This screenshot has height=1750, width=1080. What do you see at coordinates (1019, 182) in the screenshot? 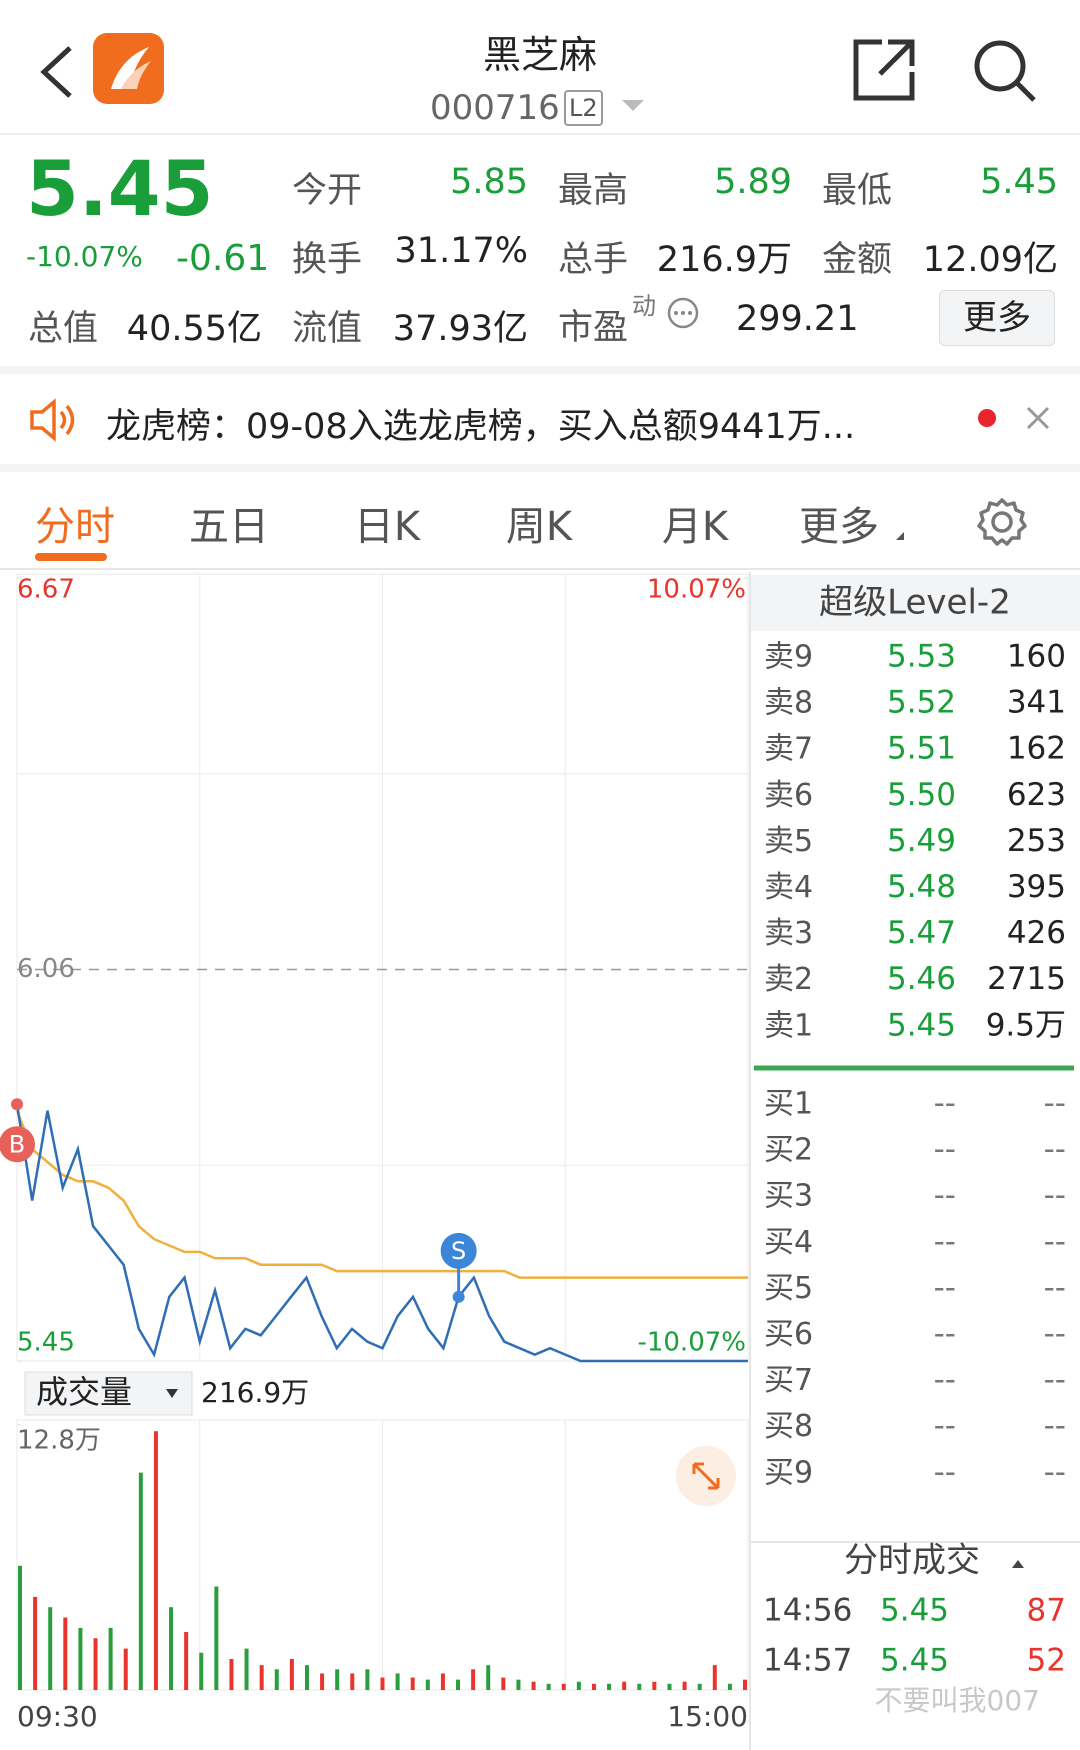
I see `stat-value: 5.45` at bounding box center [1019, 182].